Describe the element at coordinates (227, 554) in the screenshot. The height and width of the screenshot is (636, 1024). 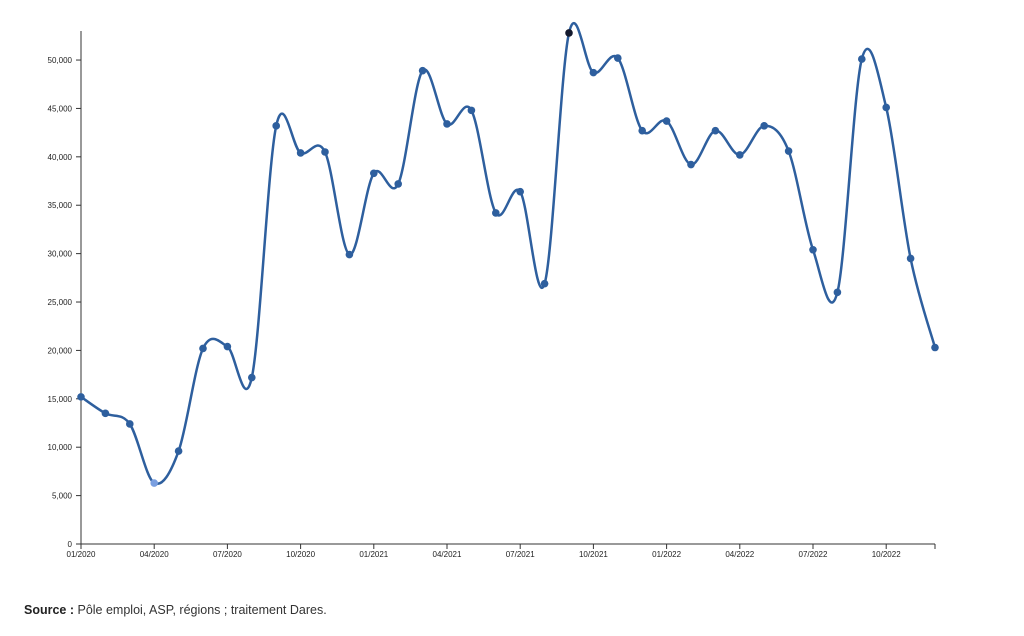
I see `x-tick-label: 07/2020` at that location.